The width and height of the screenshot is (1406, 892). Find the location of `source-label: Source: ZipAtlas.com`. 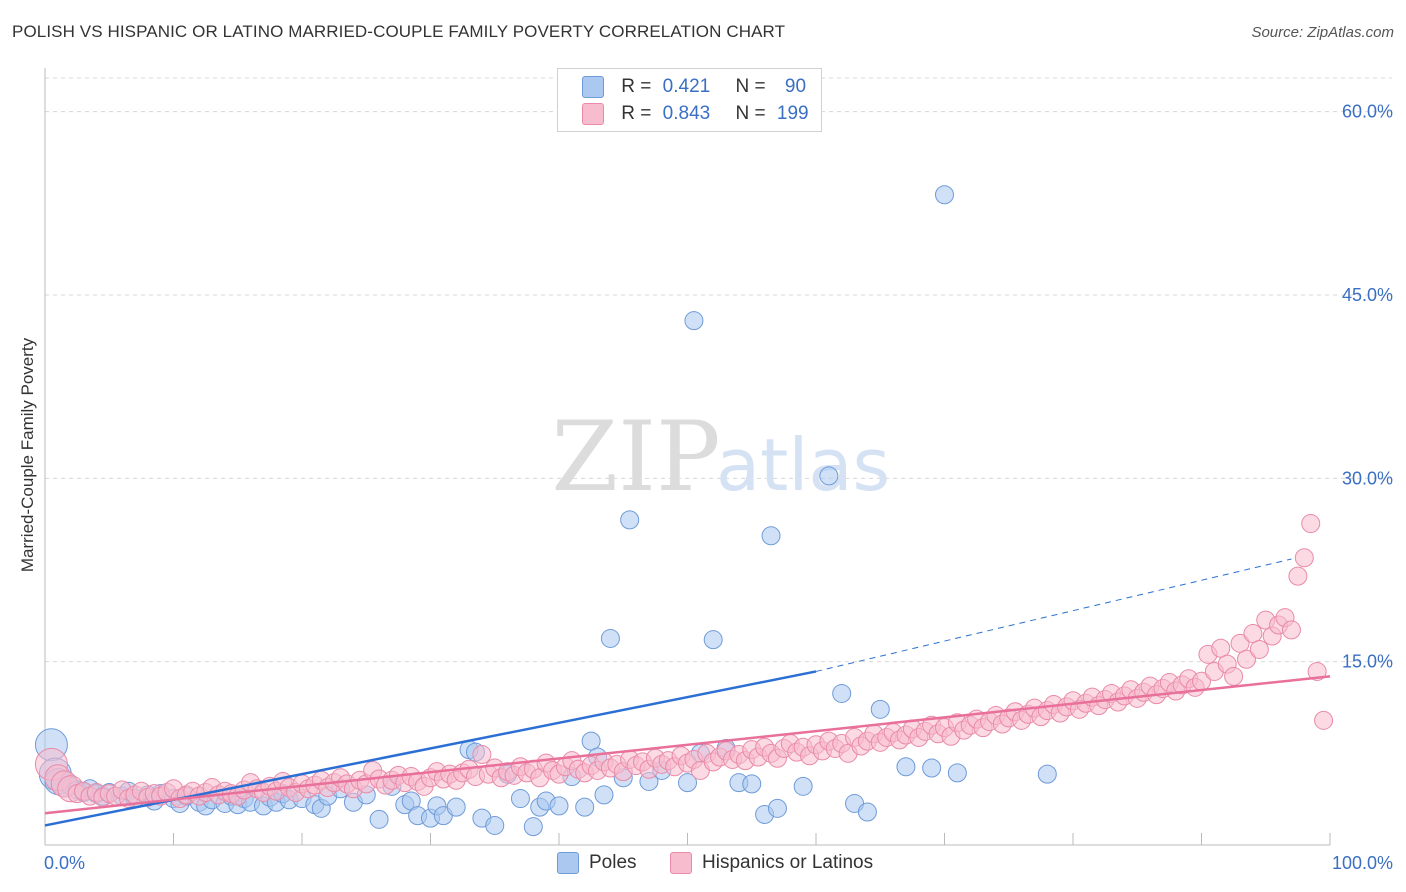

source-label: Source: ZipAtlas.com is located at coordinates (1322, 32).